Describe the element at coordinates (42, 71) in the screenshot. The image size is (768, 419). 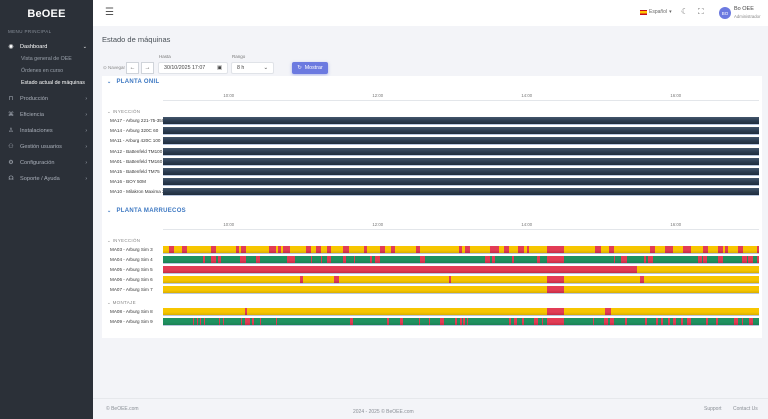
I see `sidebar-subitem-1: Órdenes en curso` at that location.